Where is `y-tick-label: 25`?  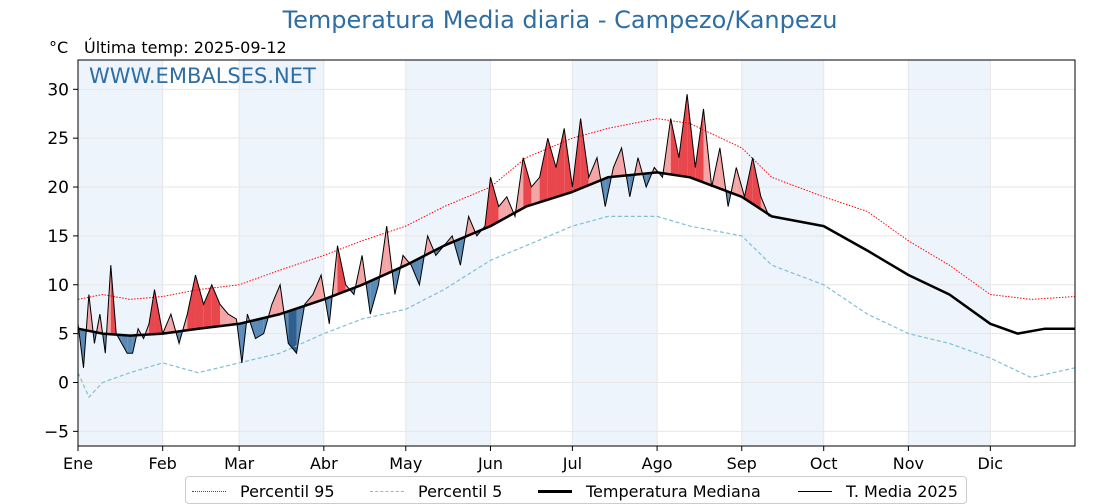 y-tick-label: 25 is located at coordinates (58, 139).